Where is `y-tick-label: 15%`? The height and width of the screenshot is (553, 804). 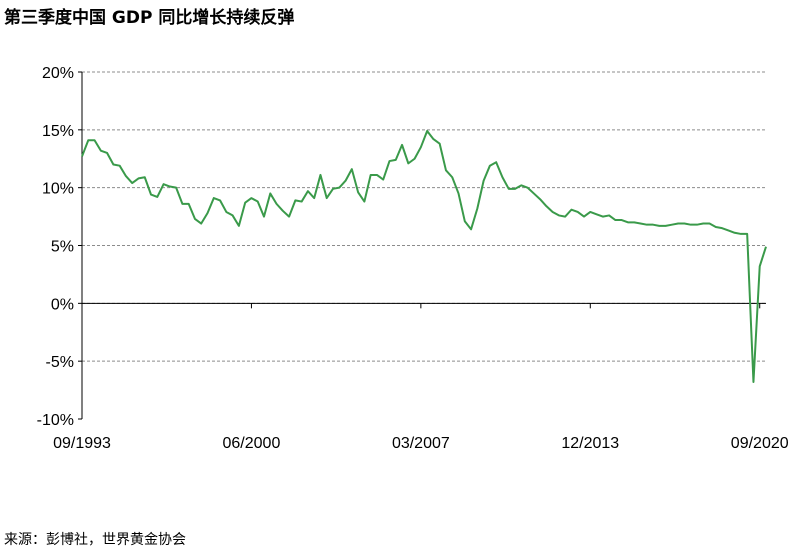
y-tick-label: 15% is located at coordinates (58, 131).